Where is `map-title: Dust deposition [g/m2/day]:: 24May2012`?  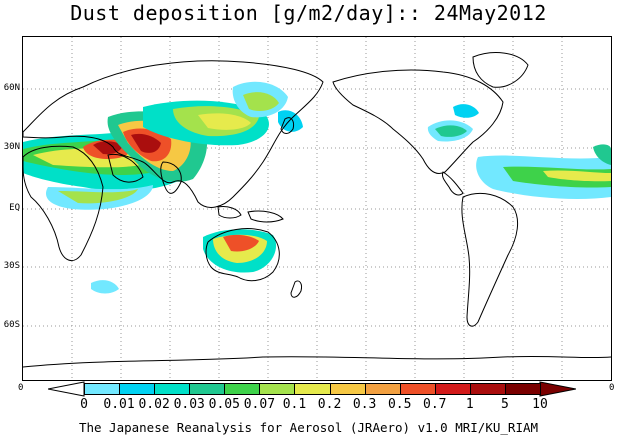 map-title: Dust deposition [g/m2/day]:: 24May2012 is located at coordinates (308, 13).